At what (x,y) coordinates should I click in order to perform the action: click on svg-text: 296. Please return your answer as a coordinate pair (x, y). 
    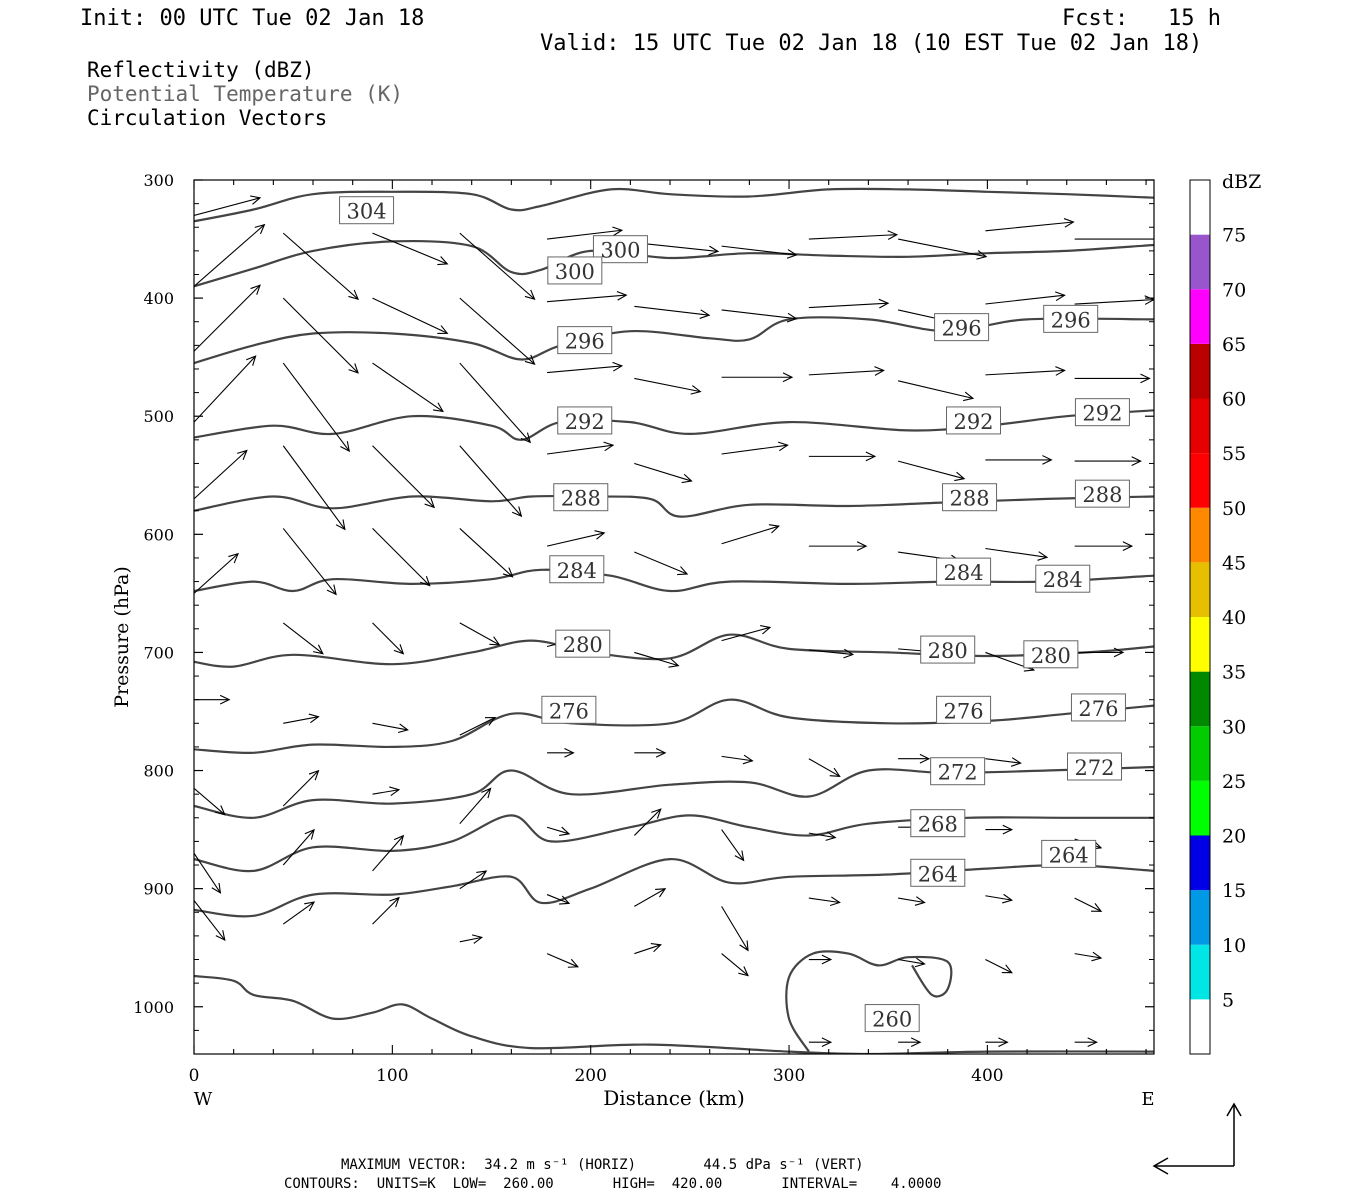
    Looking at the image, I should click on (962, 329).